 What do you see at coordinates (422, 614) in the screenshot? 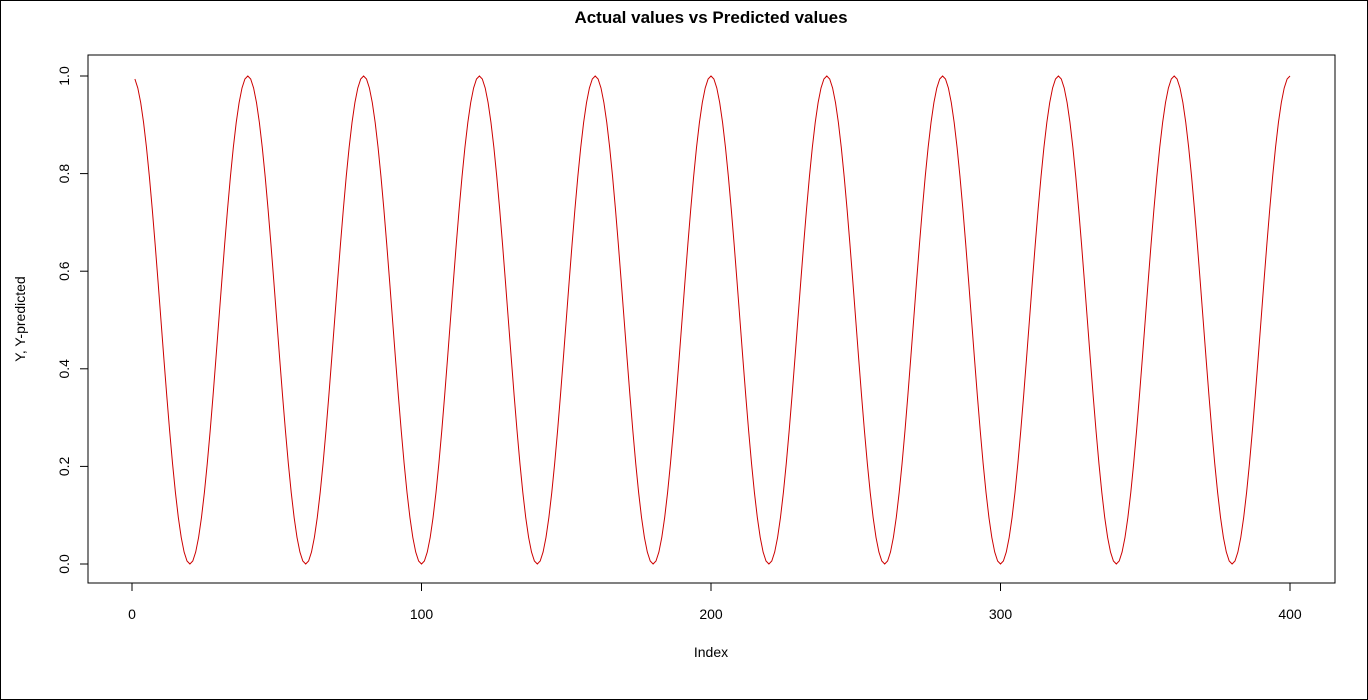
I see `x-tick-label: 100` at bounding box center [422, 614].